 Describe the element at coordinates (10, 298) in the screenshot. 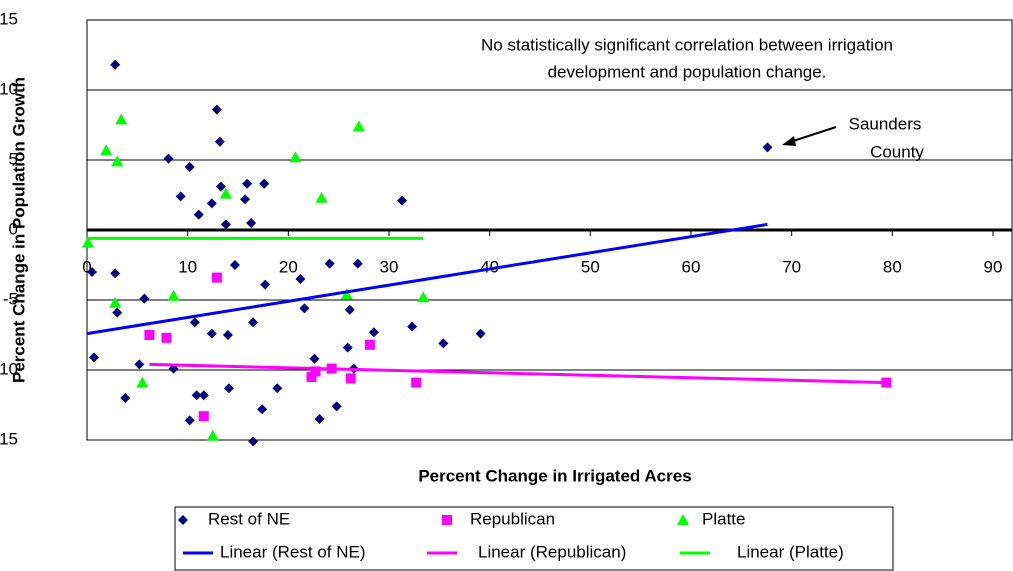

I see `y-tick-label: -5` at that location.